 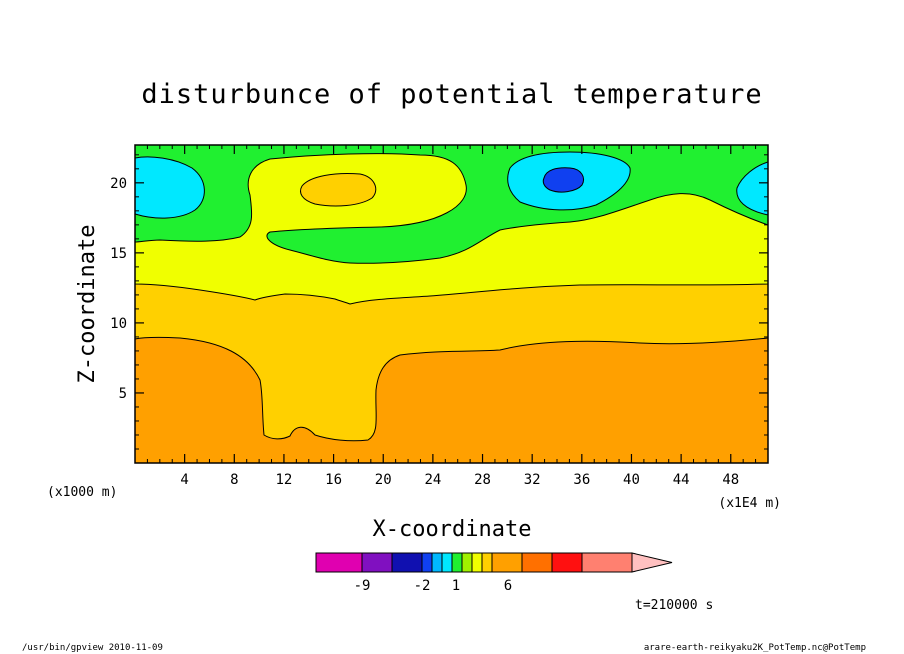 I want to click on colorbar, so click(x=494, y=562).